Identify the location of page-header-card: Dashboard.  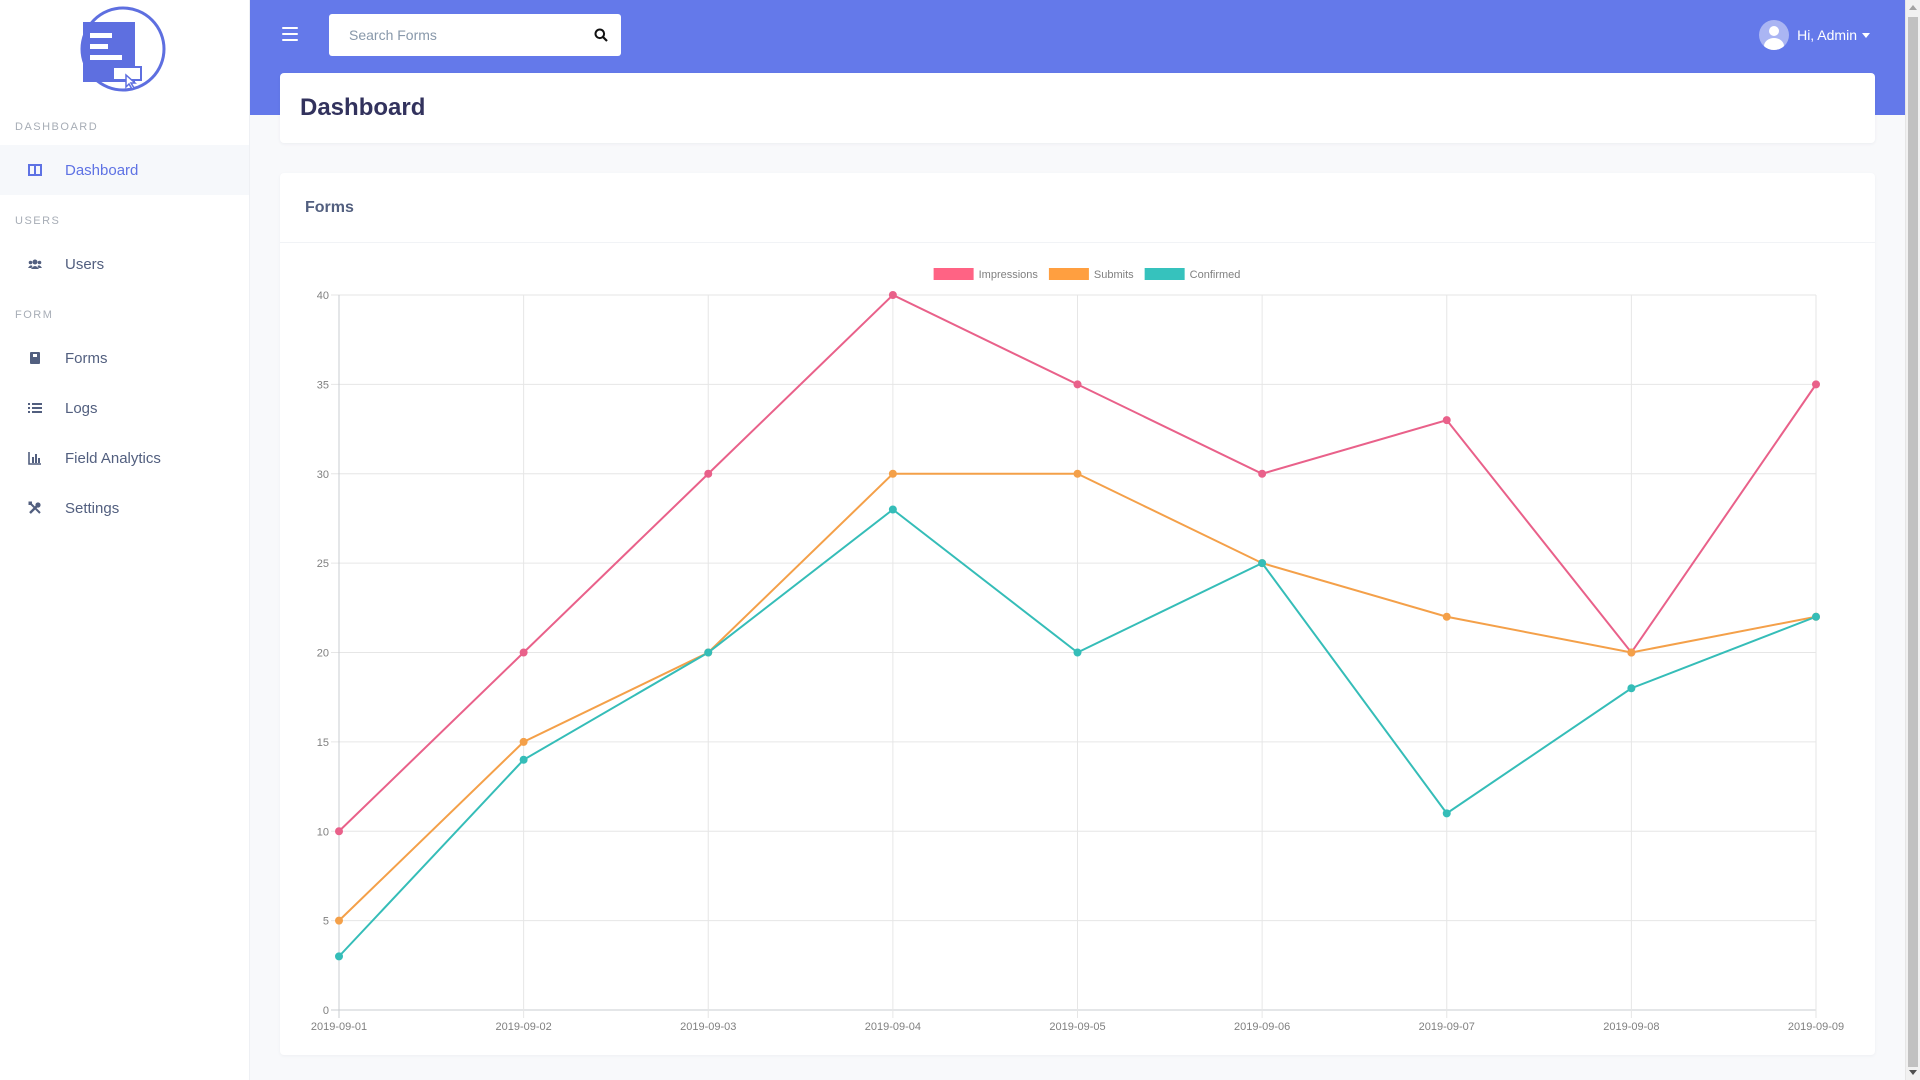
(1077, 108).